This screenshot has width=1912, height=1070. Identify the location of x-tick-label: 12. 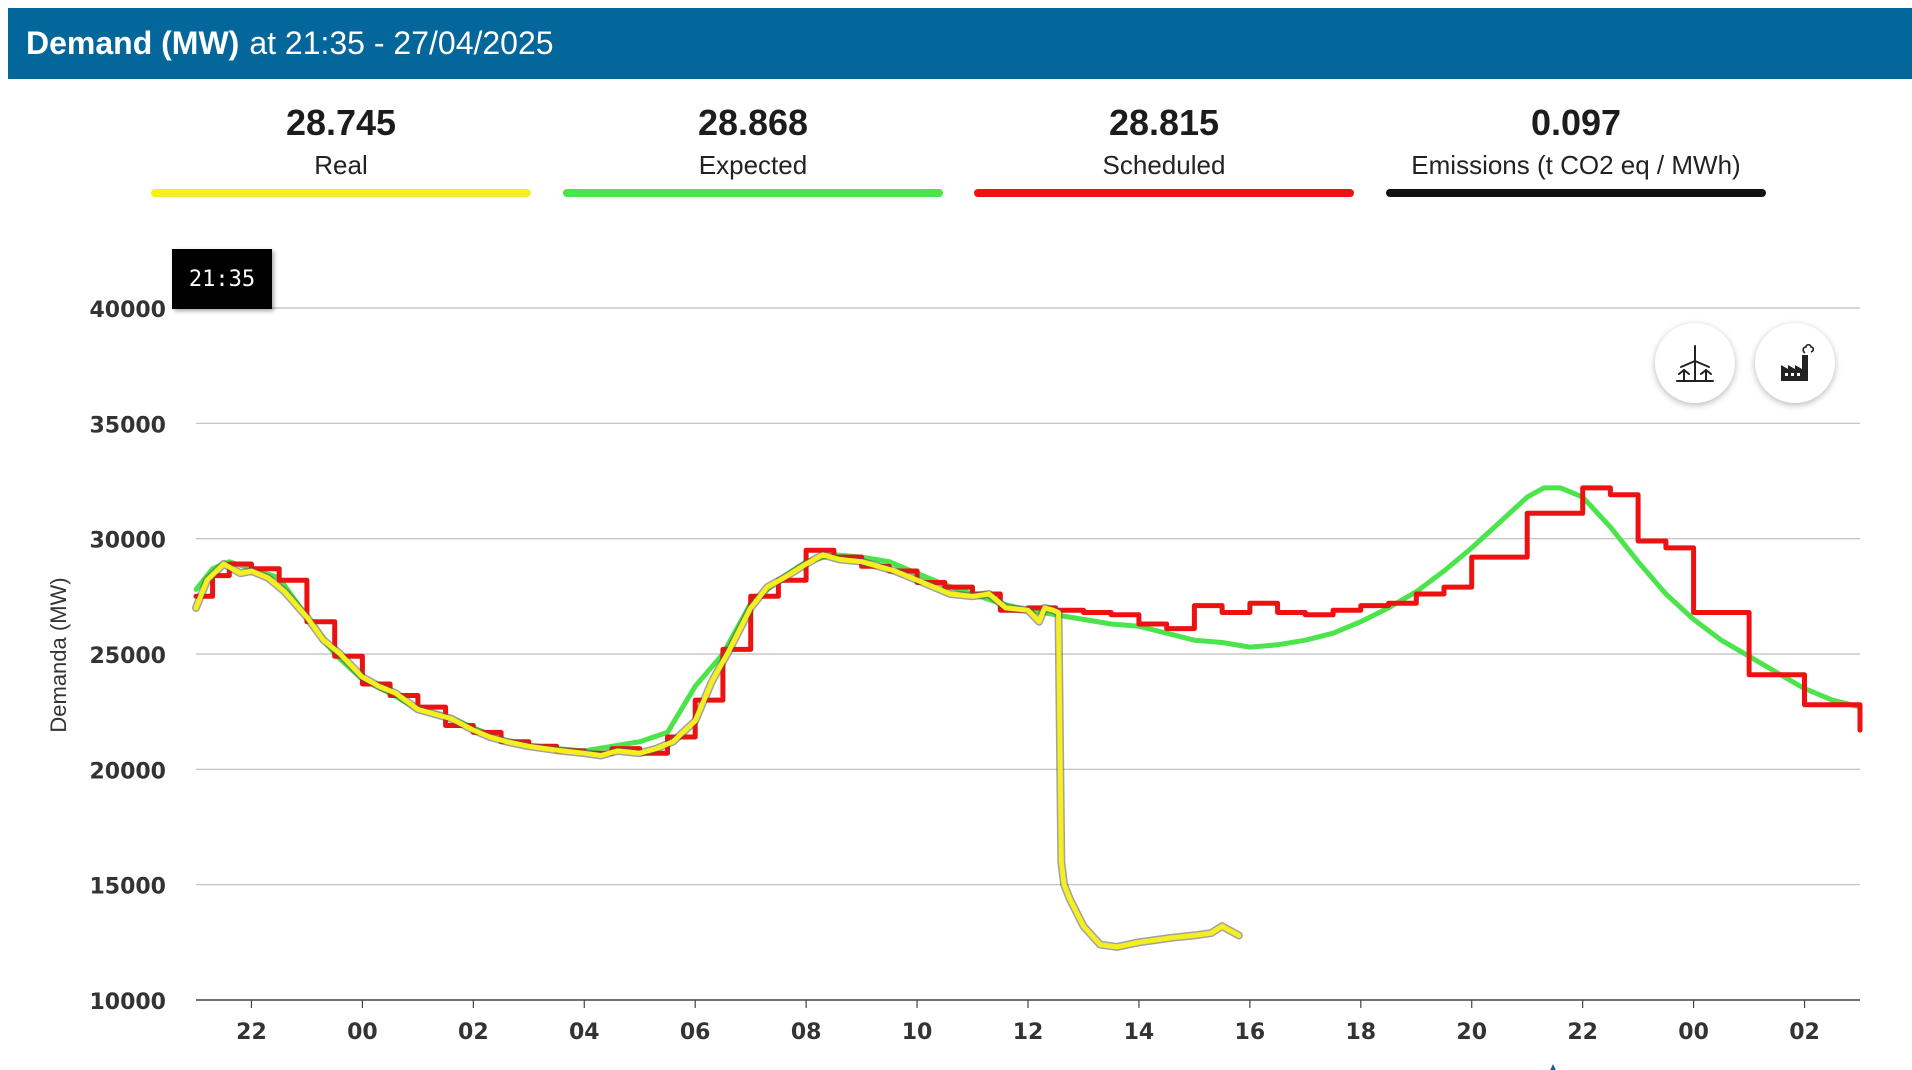
(1028, 1032).